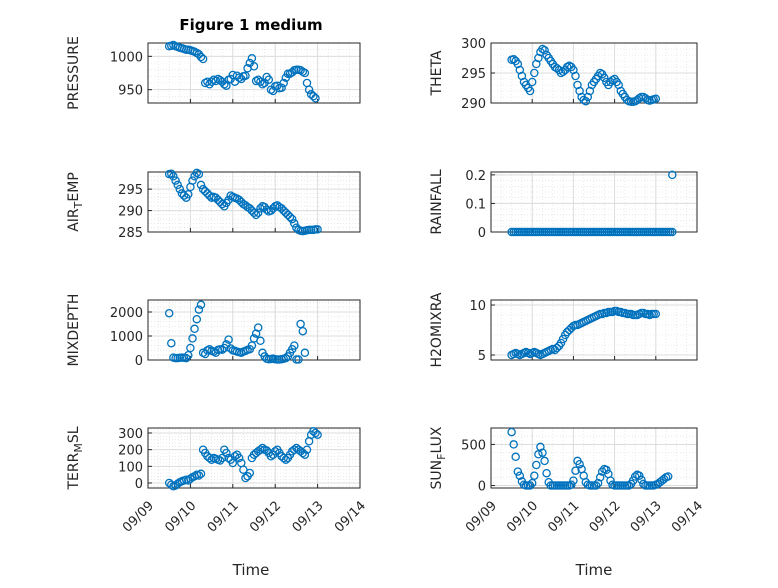  Describe the element at coordinates (130, 467) in the screenshot. I see `y-tick-label: 100` at that location.